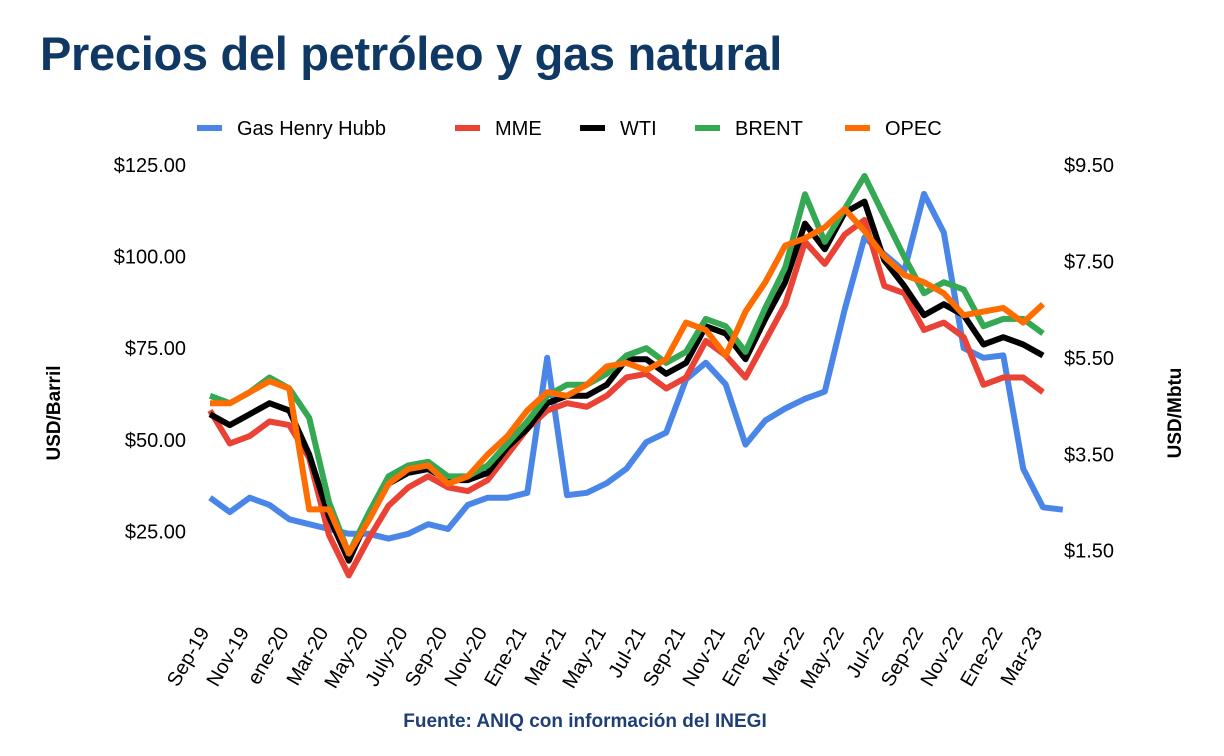 The width and height of the screenshot is (1224, 756). What do you see at coordinates (54, 412) in the screenshot?
I see `left-axis-label: USD/Barril` at bounding box center [54, 412].